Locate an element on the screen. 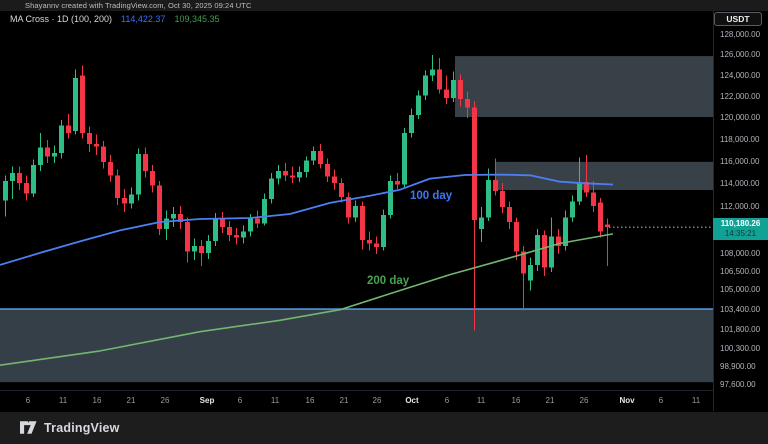  tradingview-logo-text: TradingView is located at coordinates (82, 427).